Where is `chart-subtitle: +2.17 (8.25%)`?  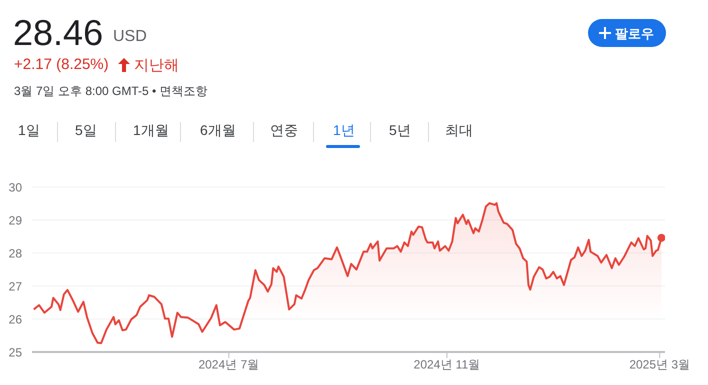
chart-subtitle: +2.17 (8.25%) is located at coordinates (61, 64).